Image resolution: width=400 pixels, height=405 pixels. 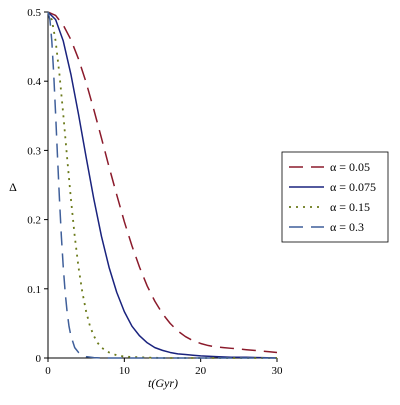 What do you see at coordinates (34, 290) in the screenshot?
I see `y-tick-label: 0.1` at bounding box center [34, 290].